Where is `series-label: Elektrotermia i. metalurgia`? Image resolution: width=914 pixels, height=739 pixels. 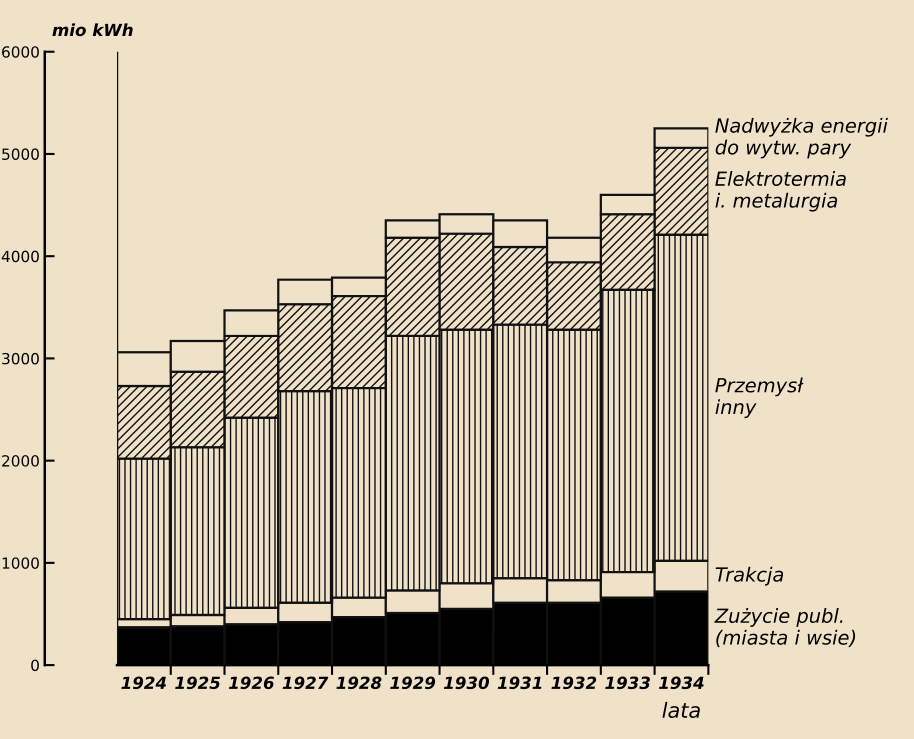 series-label: Elektrotermia i. metalurgia is located at coordinates (780, 191).